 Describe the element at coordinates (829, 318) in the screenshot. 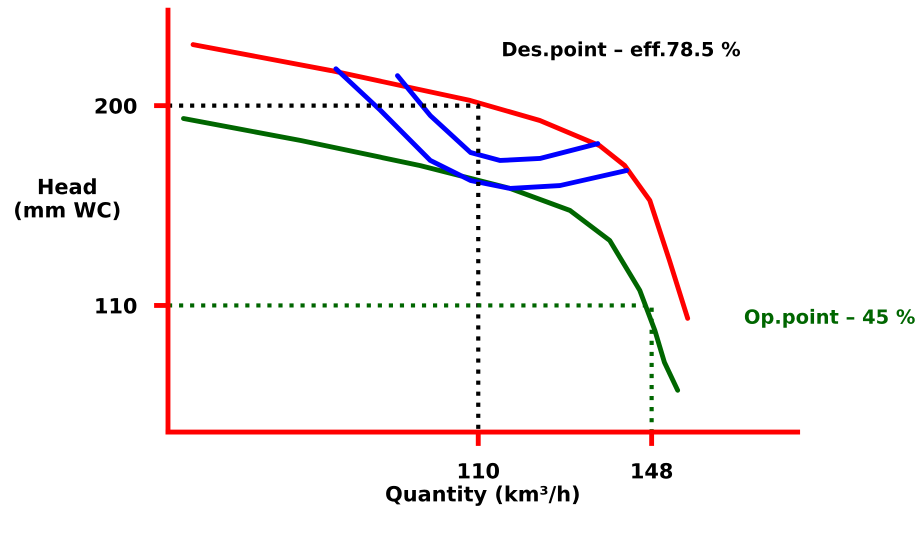

I see `annotation: Op.point – 45 %` at that location.